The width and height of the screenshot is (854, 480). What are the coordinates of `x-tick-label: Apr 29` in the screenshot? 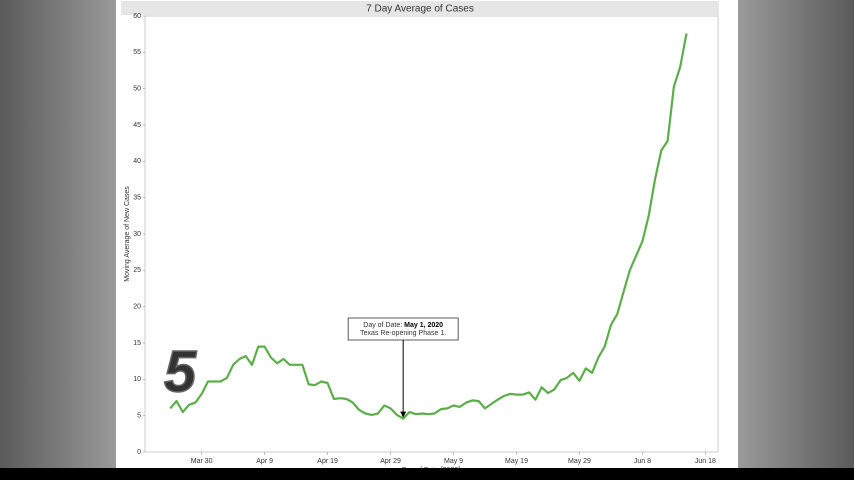 It's located at (390, 461).